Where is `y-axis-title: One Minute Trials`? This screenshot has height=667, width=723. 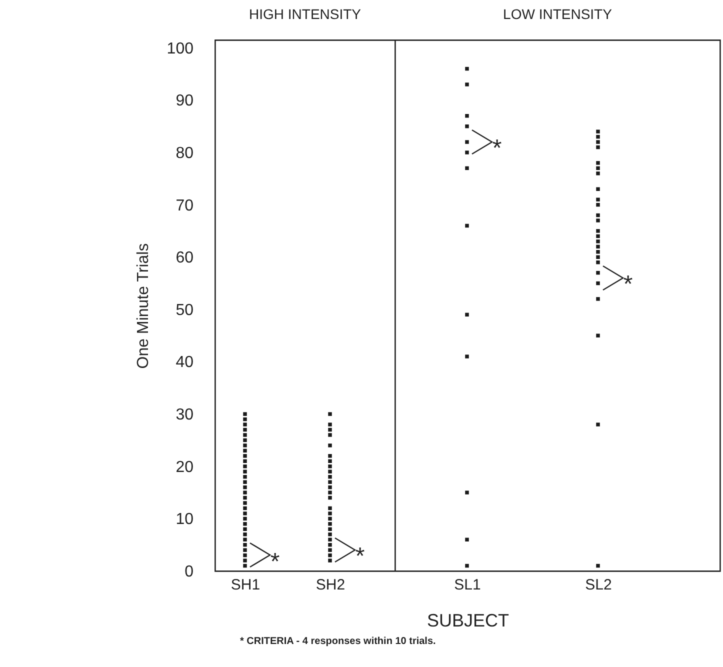
y-axis-title: One Minute Trials is located at coordinates (143, 306).